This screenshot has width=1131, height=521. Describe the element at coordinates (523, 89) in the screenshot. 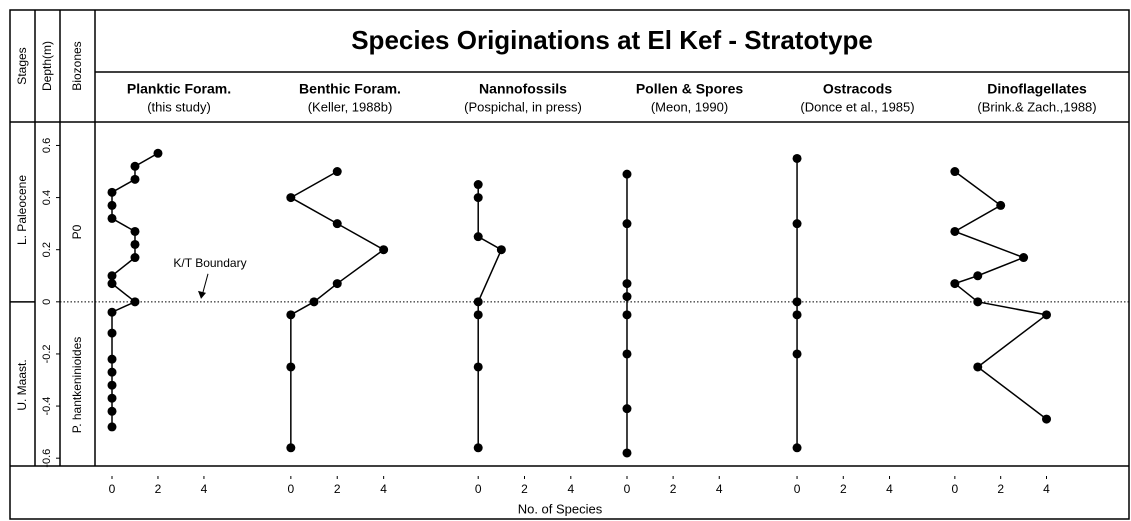

I see `panel-title: Nannofossils` at that location.